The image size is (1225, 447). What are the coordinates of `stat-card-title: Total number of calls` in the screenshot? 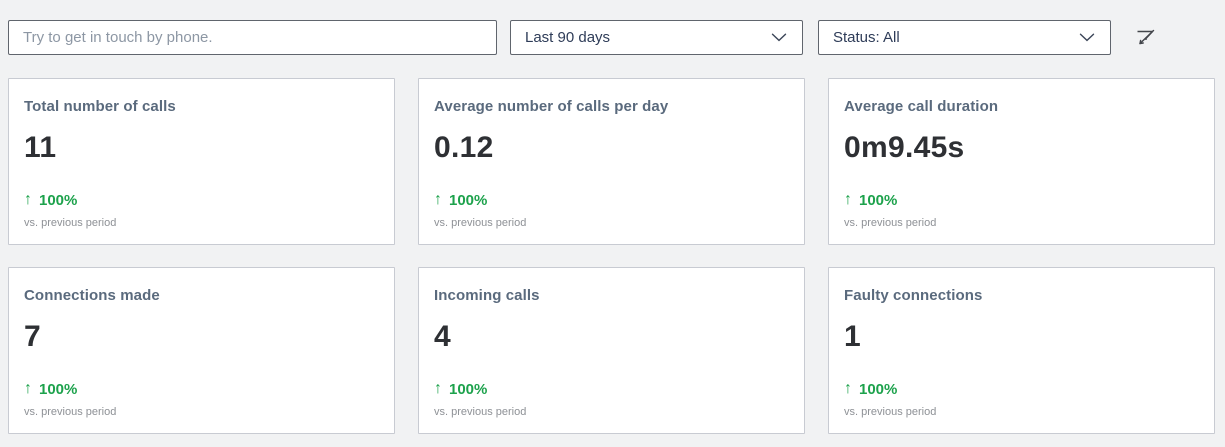 It's located at (100, 106).